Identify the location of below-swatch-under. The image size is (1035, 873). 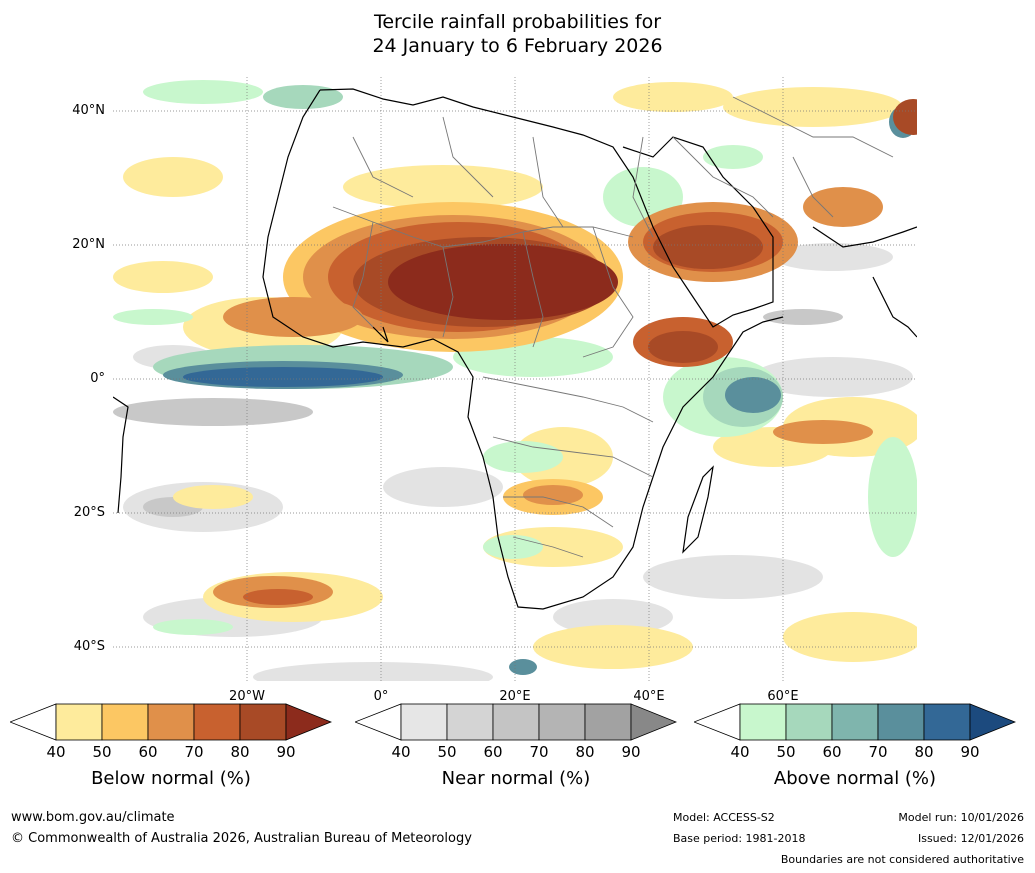
(33, 722).